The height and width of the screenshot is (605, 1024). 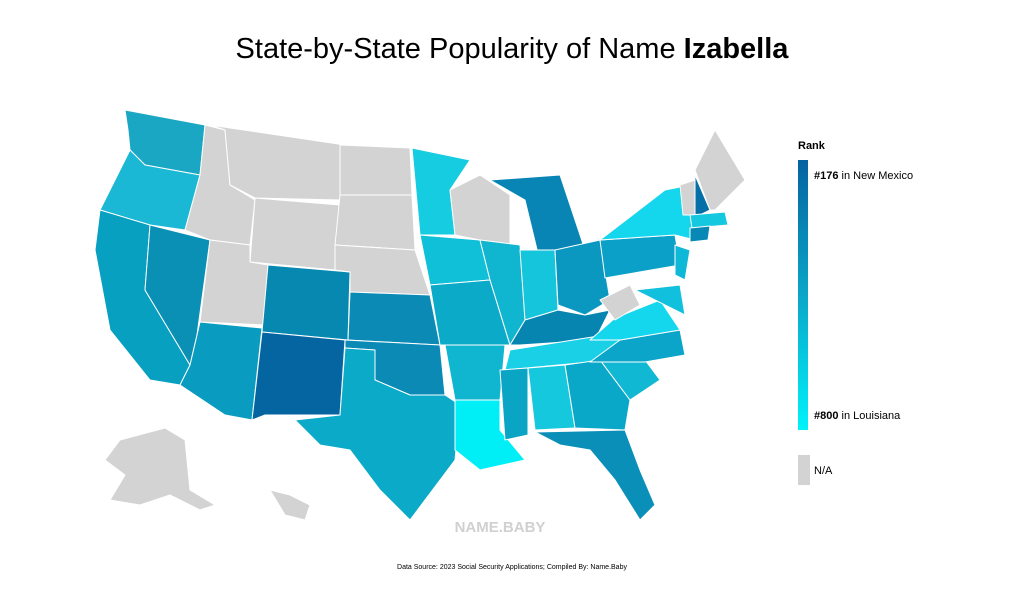 I want to click on watermark: NAME.BABY, so click(x=500, y=527).